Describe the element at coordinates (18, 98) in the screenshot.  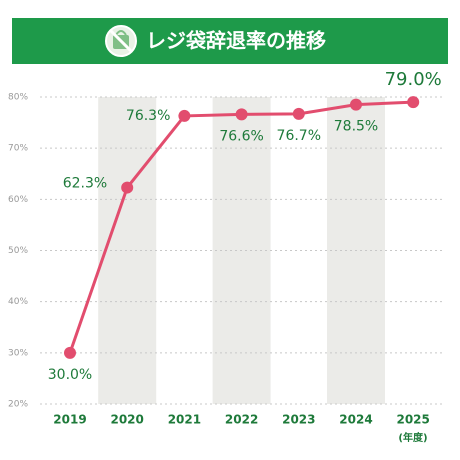
I see `y-tick-label: 80%` at that location.